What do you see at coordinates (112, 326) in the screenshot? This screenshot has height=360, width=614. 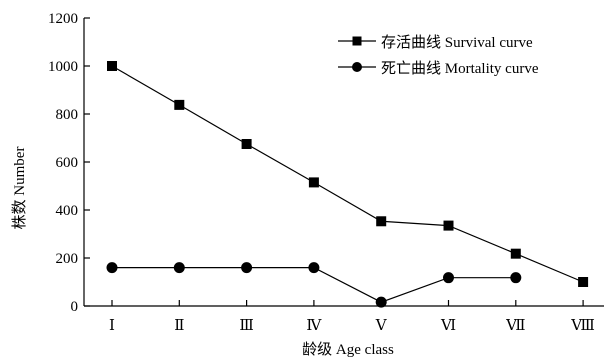 I see `x-tick-label: Ⅰ` at bounding box center [112, 326].